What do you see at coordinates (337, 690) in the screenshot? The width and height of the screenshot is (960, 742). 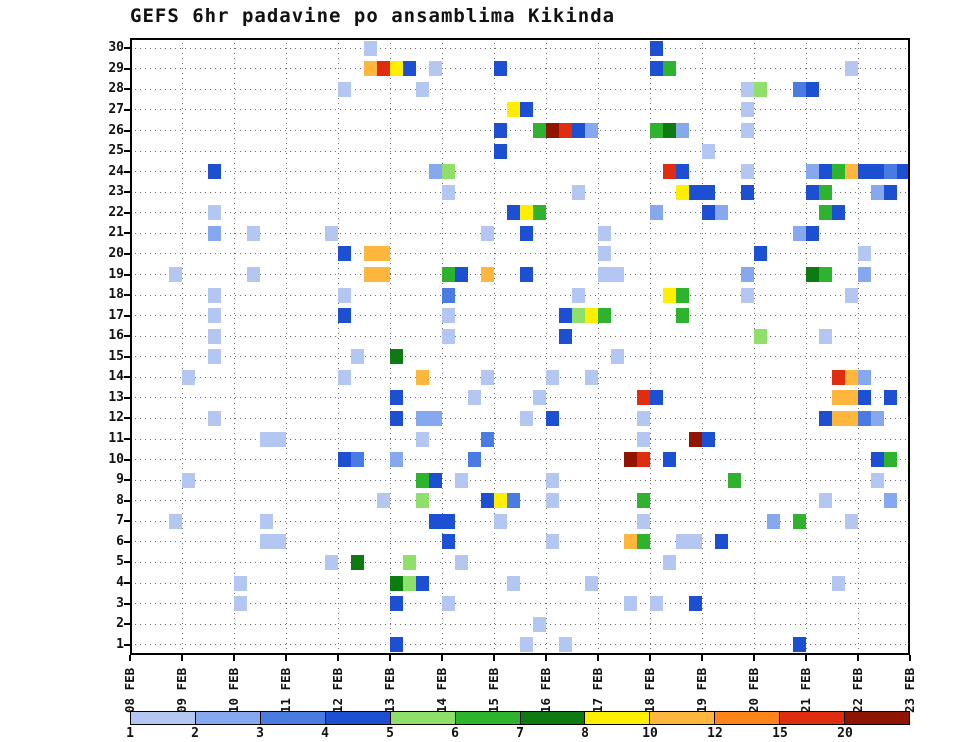 I see `x-axis-tick-label: 12 FEB` at bounding box center [337, 690].